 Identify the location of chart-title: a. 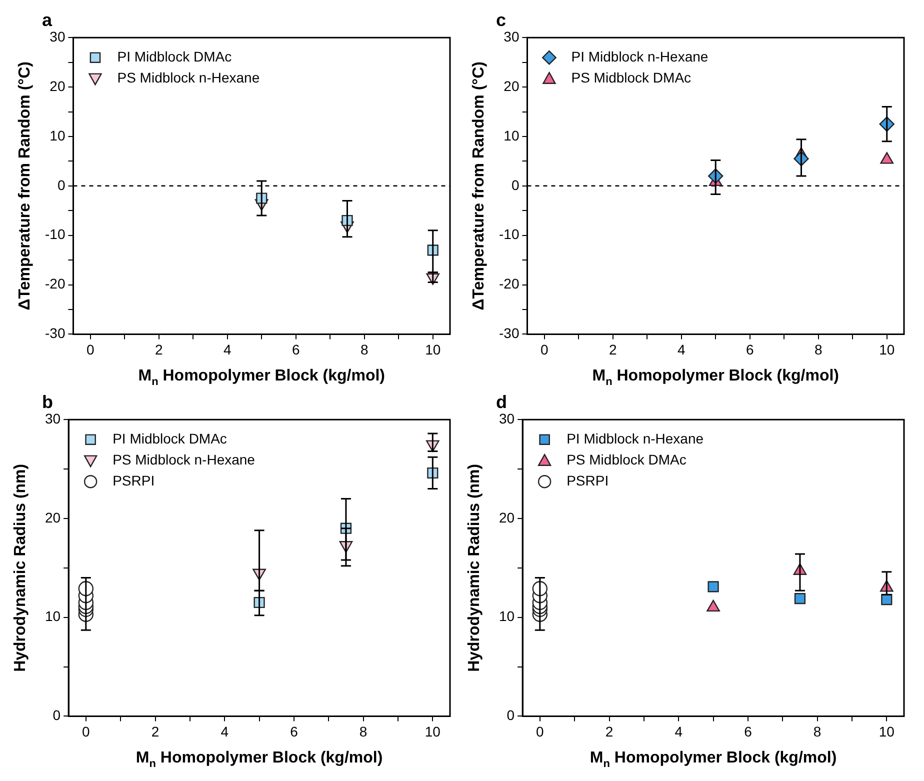
(47, 20).